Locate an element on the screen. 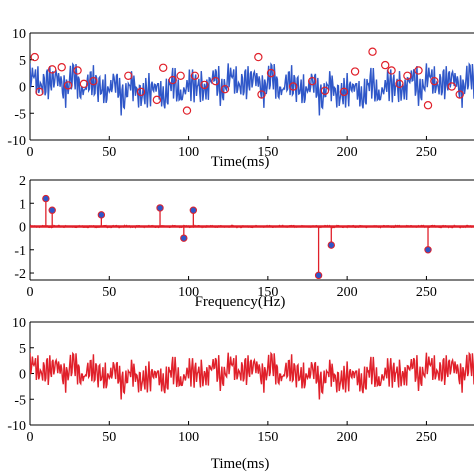 Image resolution: width=474 pixels, height=474 pixels. y-tick-label: -2 is located at coordinates (20, 274).